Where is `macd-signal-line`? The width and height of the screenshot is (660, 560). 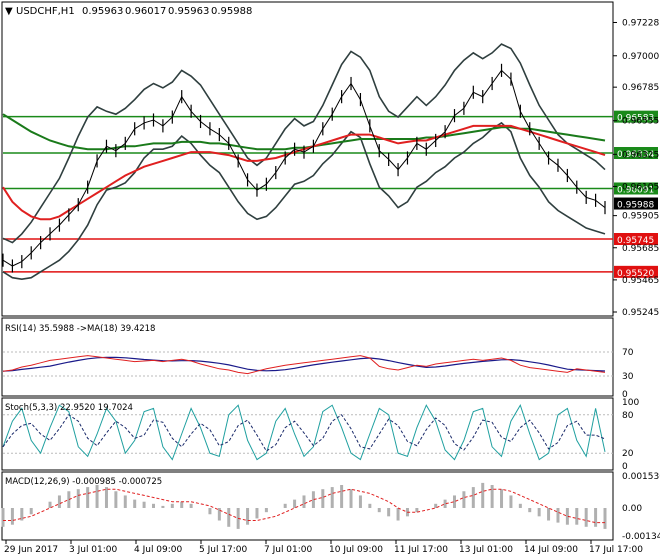
macd-signal-line is located at coordinates (304, 506).